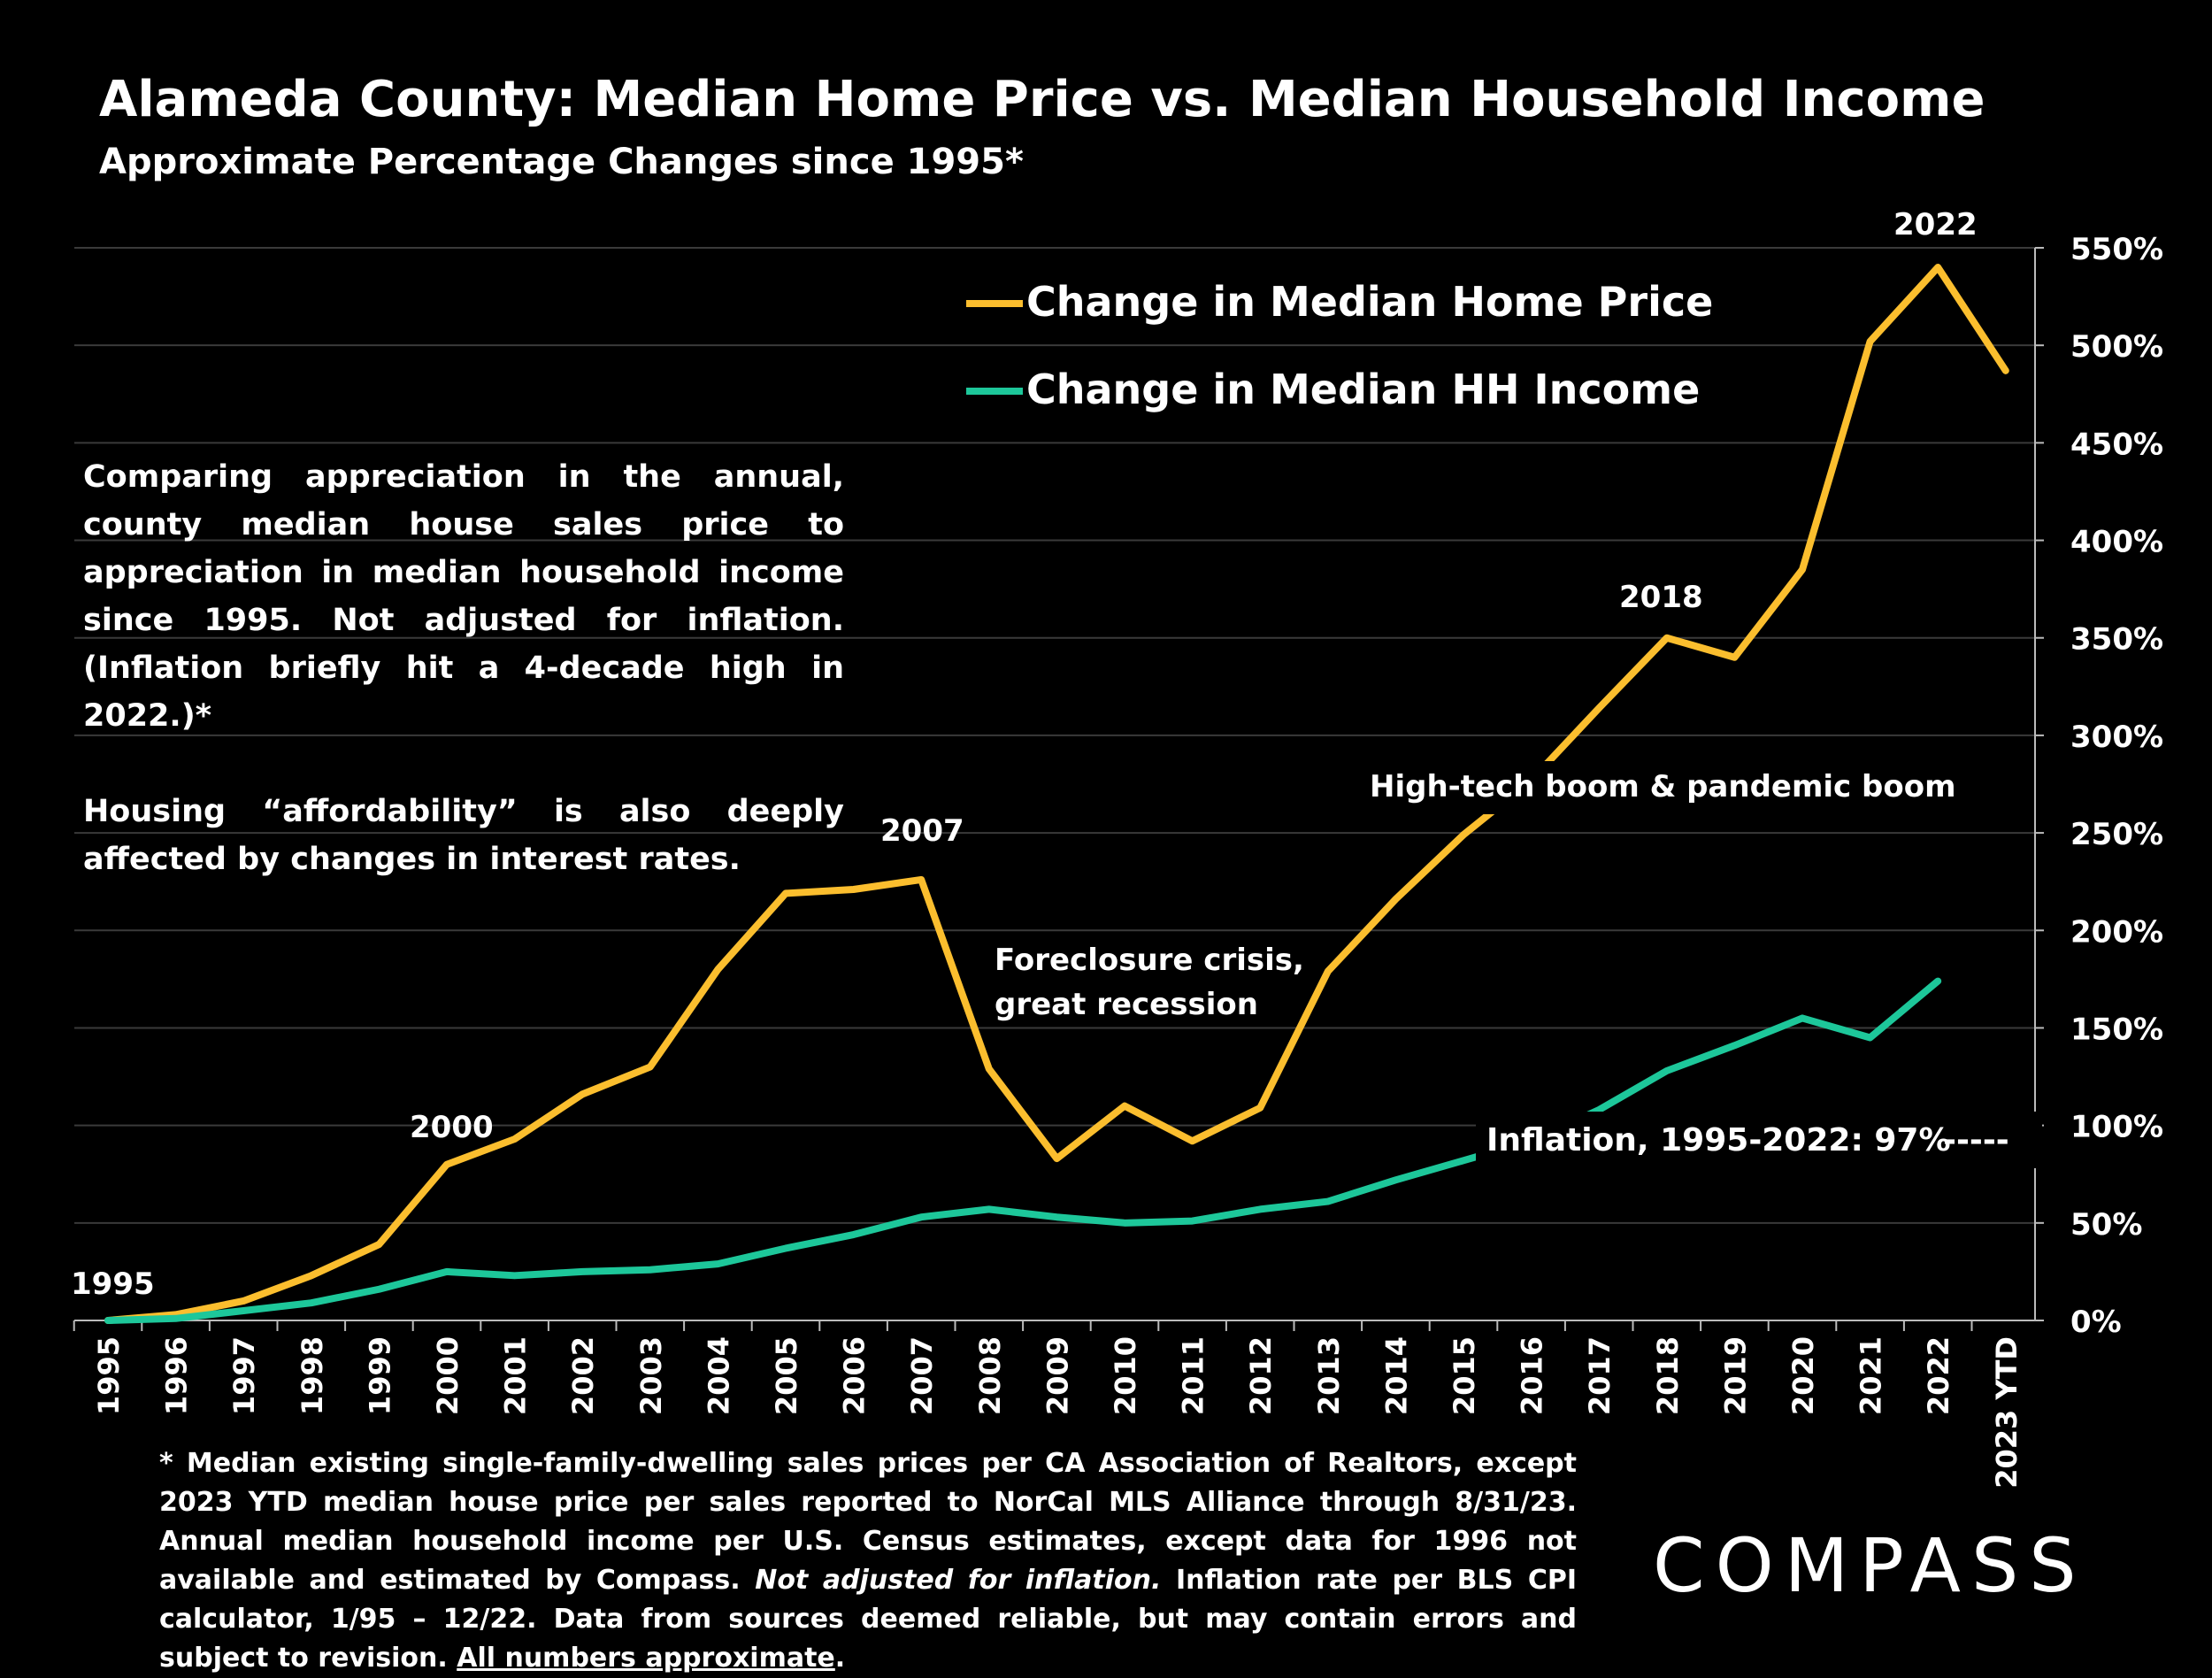 The image size is (2212, 1678). Describe the element at coordinates (855, 1375) in the screenshot. I see `x-tick-label: 2006` at that location.